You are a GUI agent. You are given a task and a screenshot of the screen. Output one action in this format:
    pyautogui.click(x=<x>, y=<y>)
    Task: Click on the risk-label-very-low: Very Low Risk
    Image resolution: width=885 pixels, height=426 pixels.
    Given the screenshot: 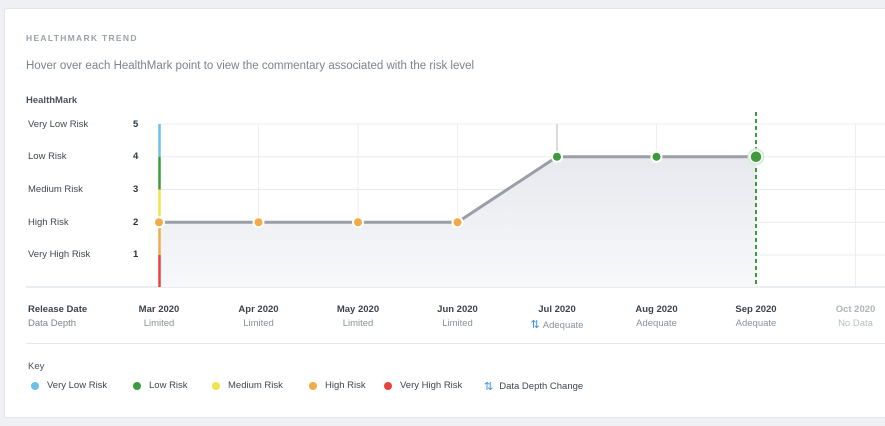 What is the action you would take?
    pyautogui.click(x=58, y=124)
    